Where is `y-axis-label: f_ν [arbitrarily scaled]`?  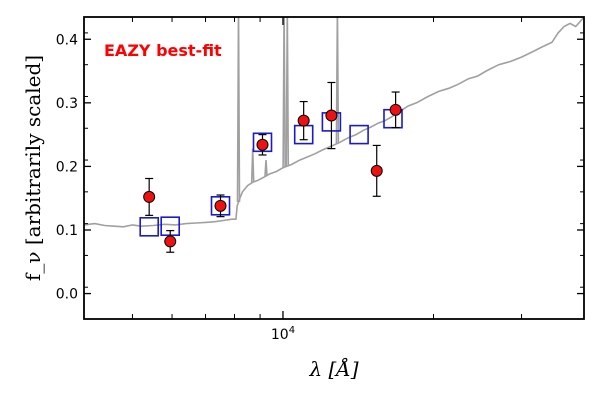
y-axis-label: f_ν [arbitrarily scaled] is located at coordinates (33, 168).